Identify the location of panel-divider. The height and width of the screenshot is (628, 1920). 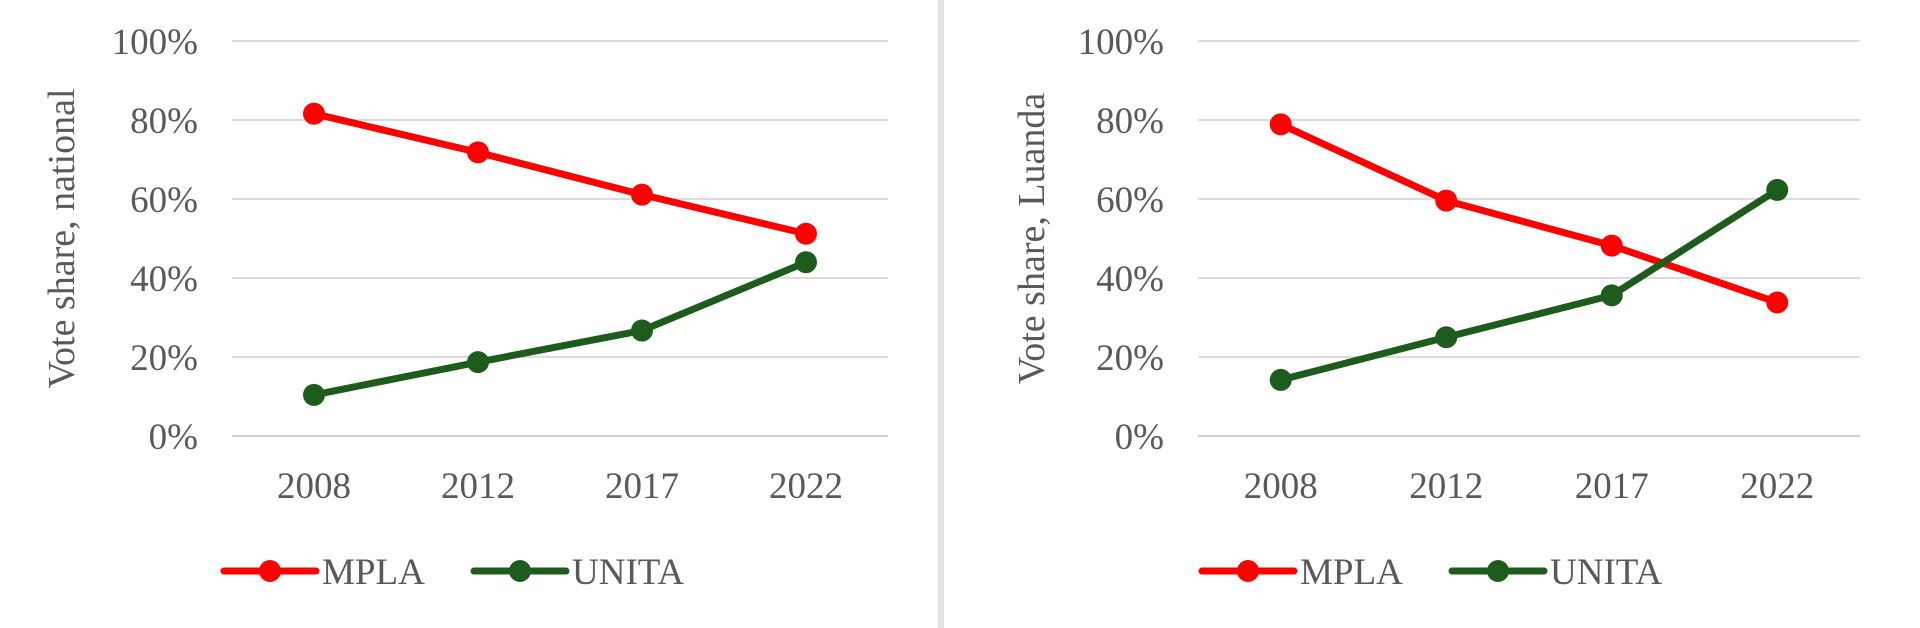
(941, 314).